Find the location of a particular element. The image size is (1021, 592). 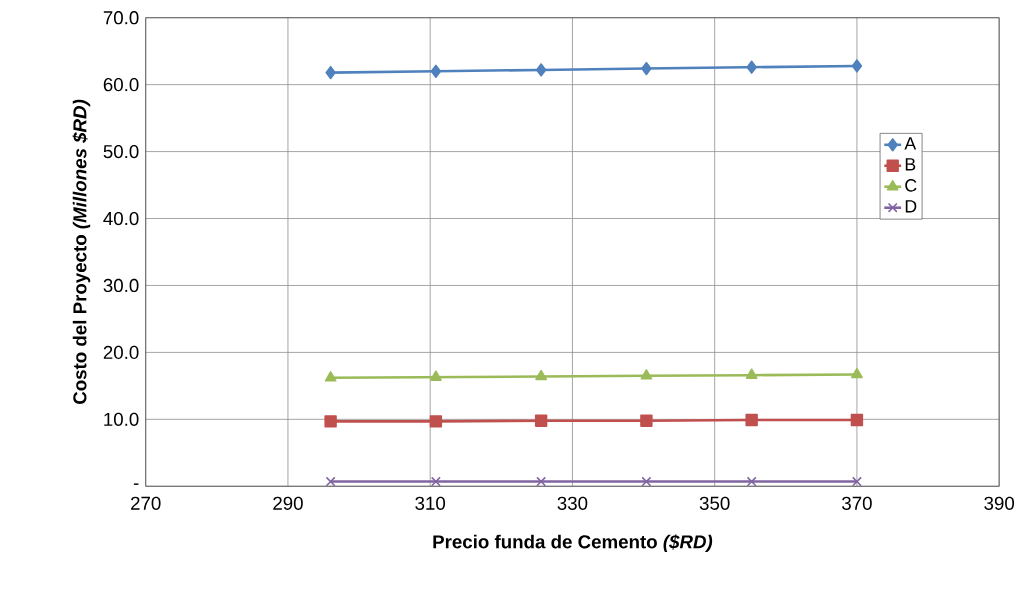

legend-label: B is located at coordinates (910, 164).